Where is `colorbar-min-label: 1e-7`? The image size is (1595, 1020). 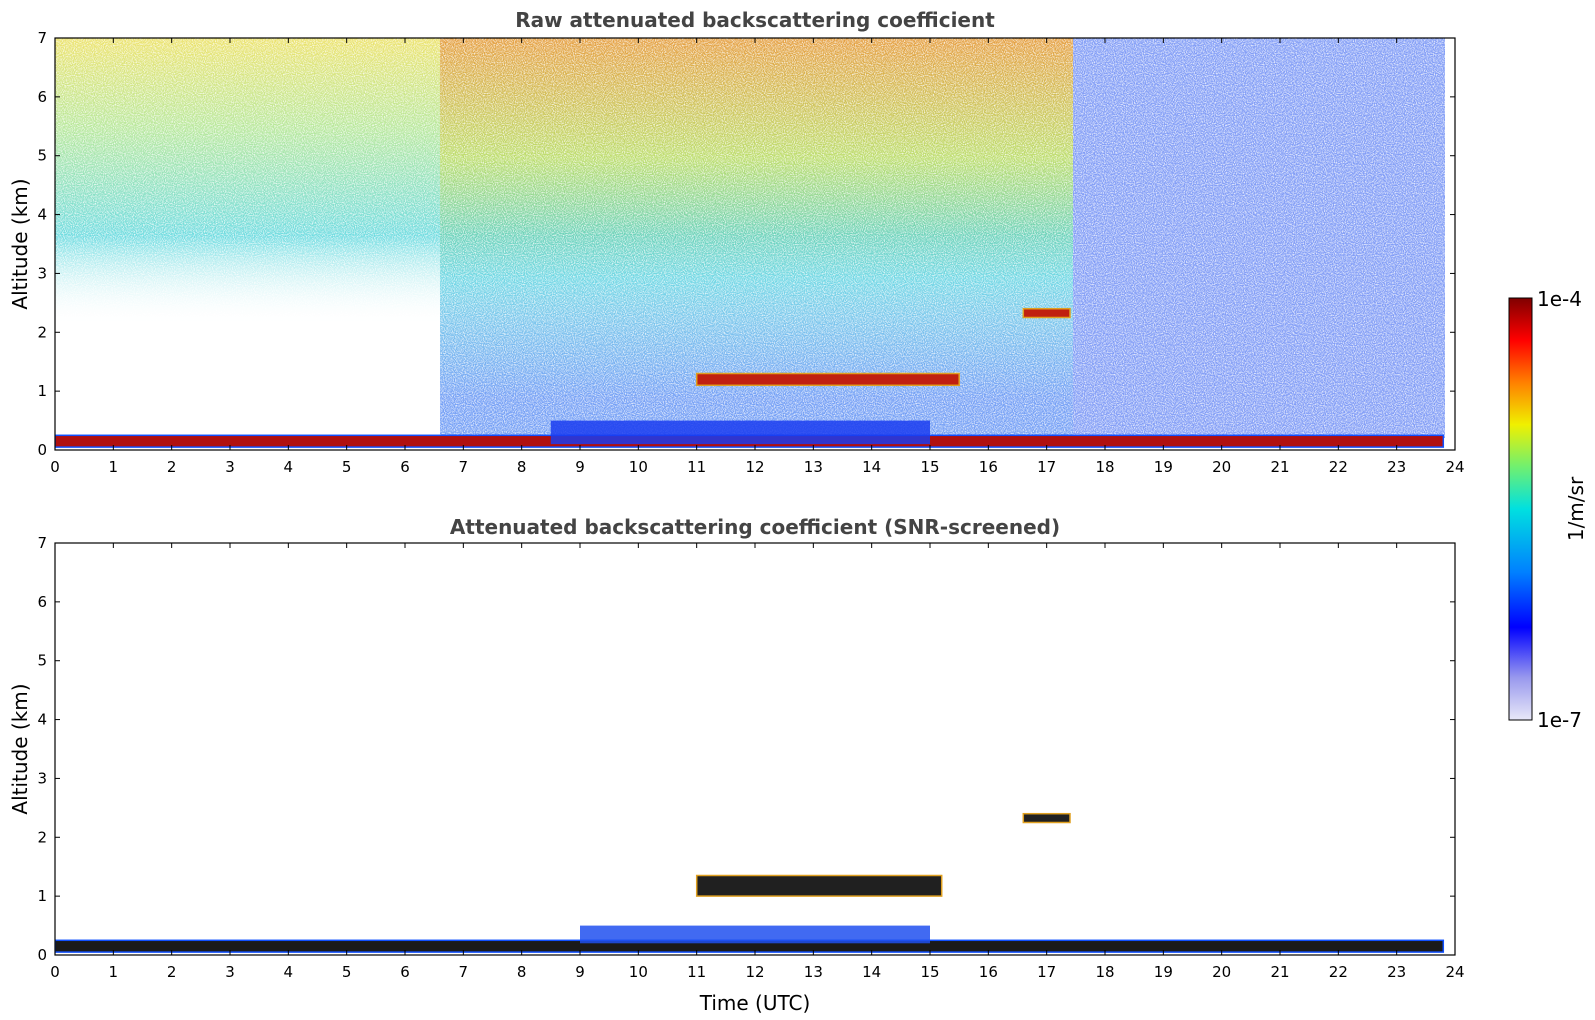
colorbar-min-label: 1e-7 is located at coordinates (1559, 720).